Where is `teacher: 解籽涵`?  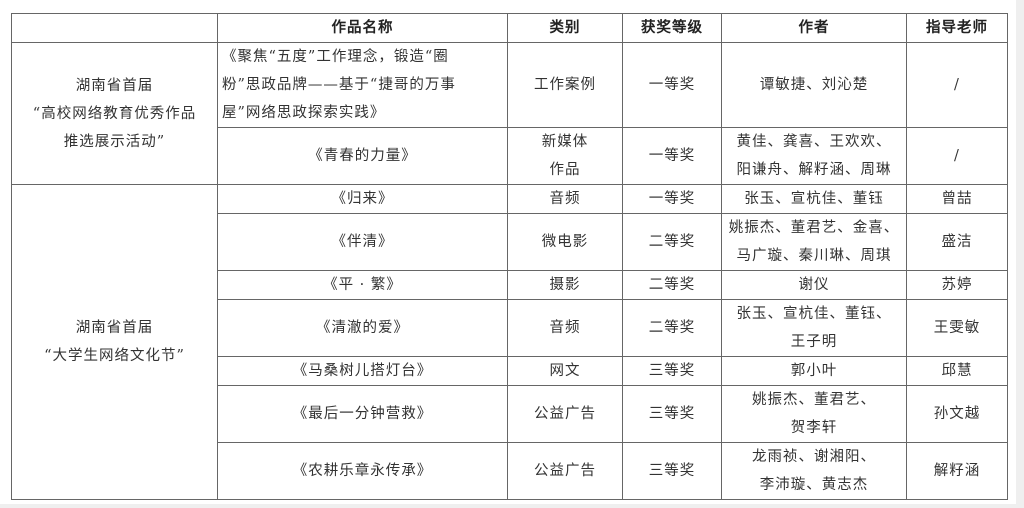 teacher: 解籽涵 is located at coordinates (957, 471).